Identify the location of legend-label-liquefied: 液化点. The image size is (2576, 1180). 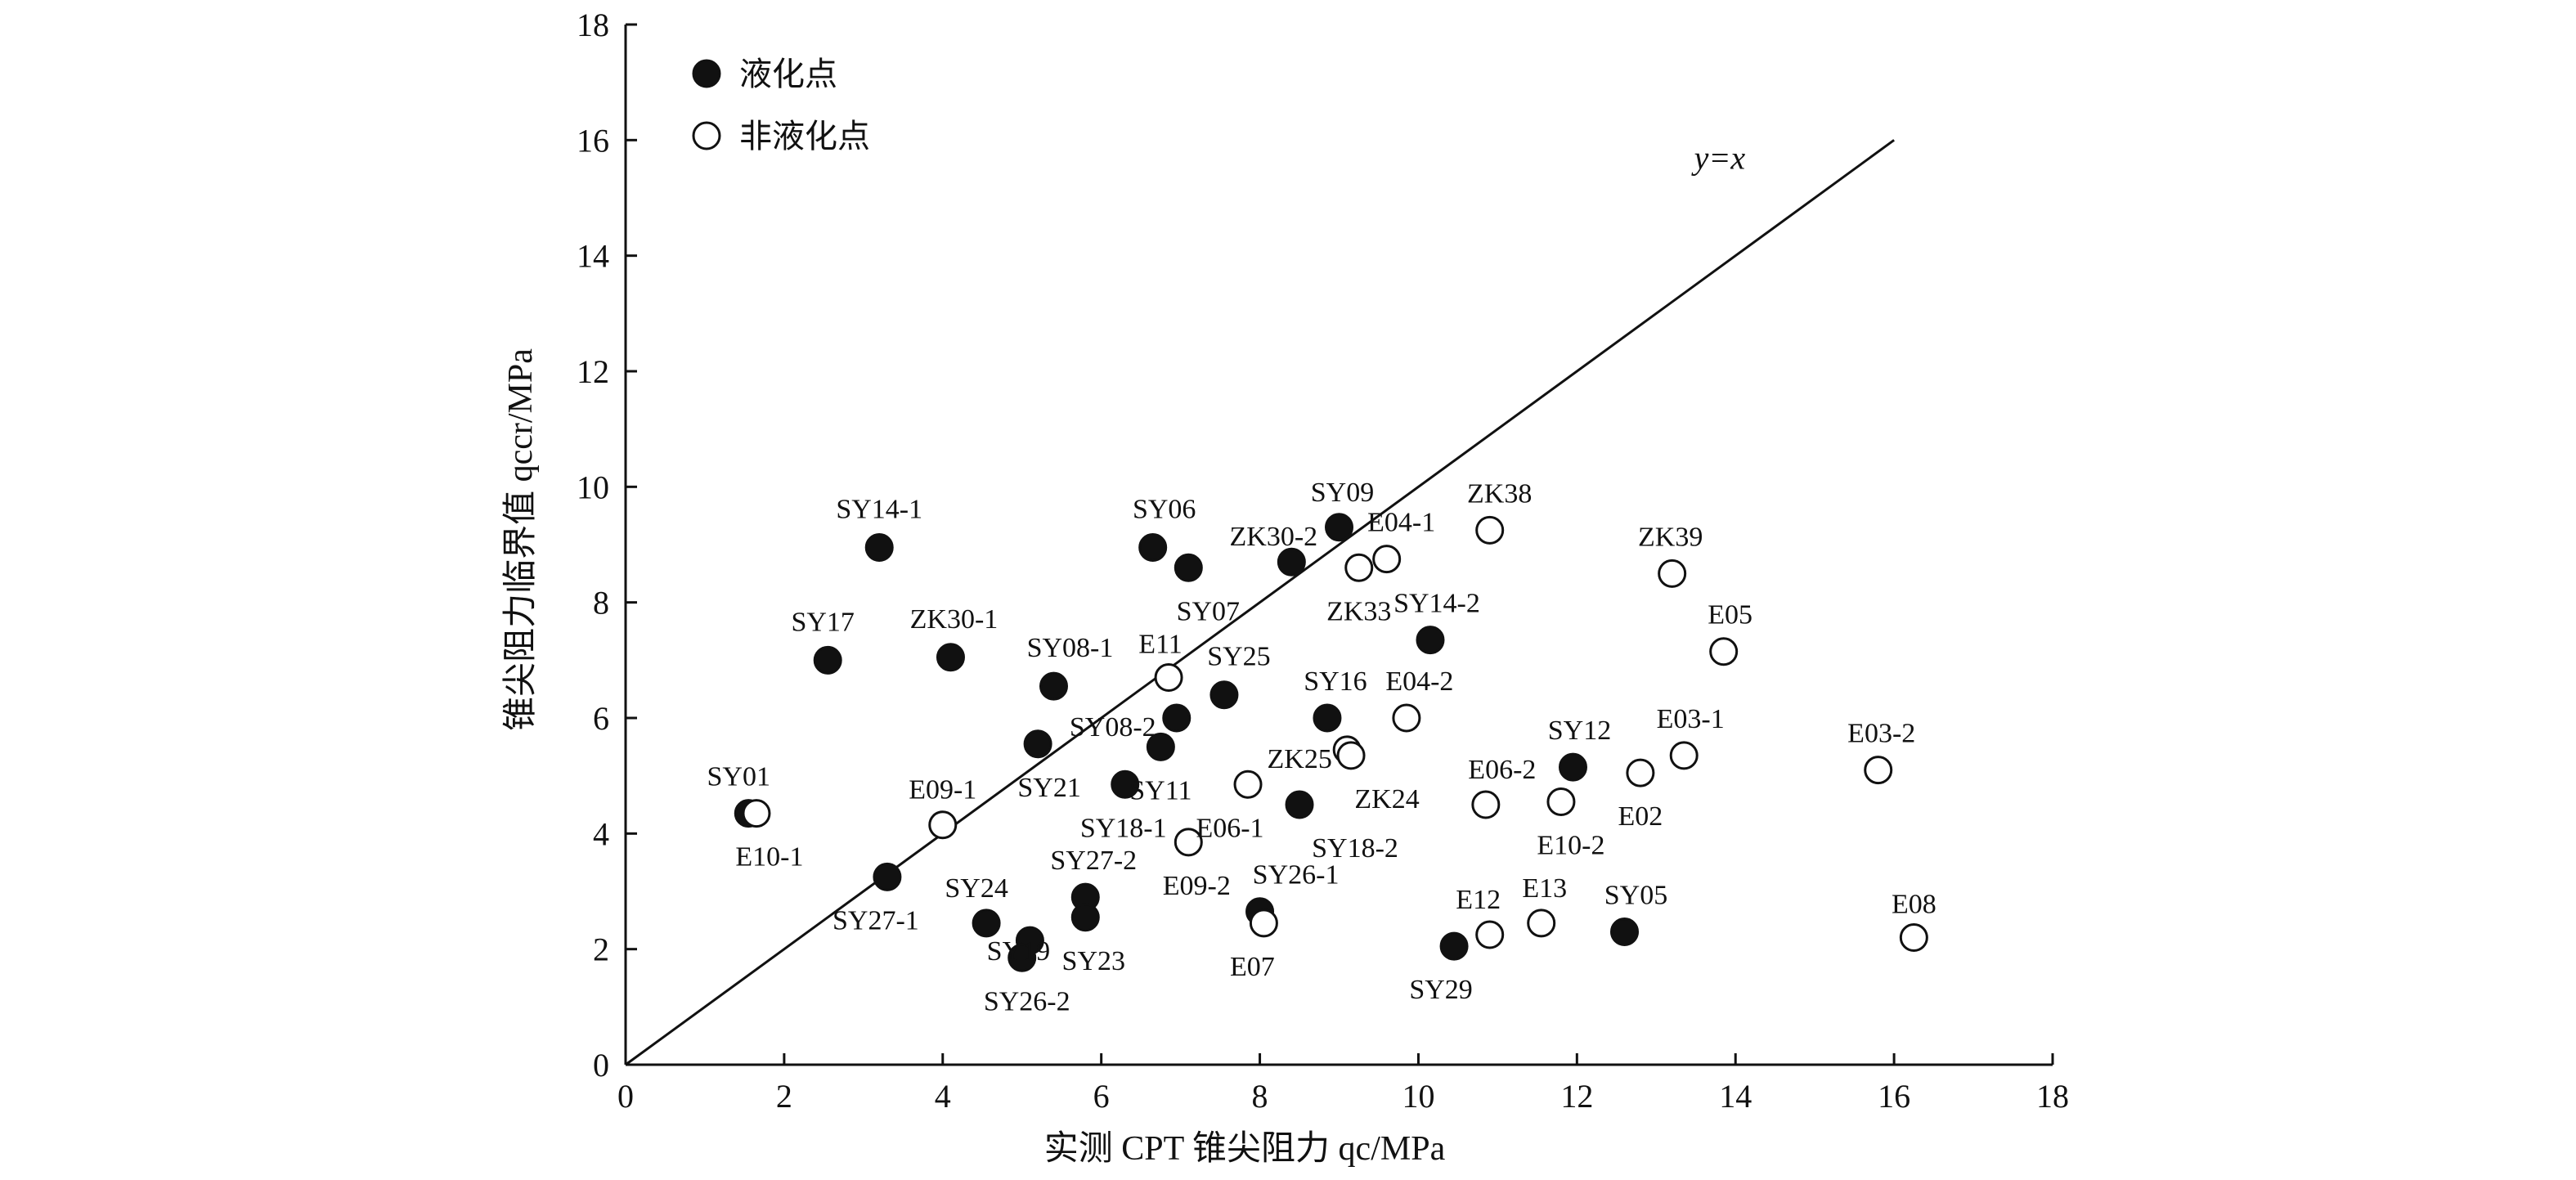
(788, 74).